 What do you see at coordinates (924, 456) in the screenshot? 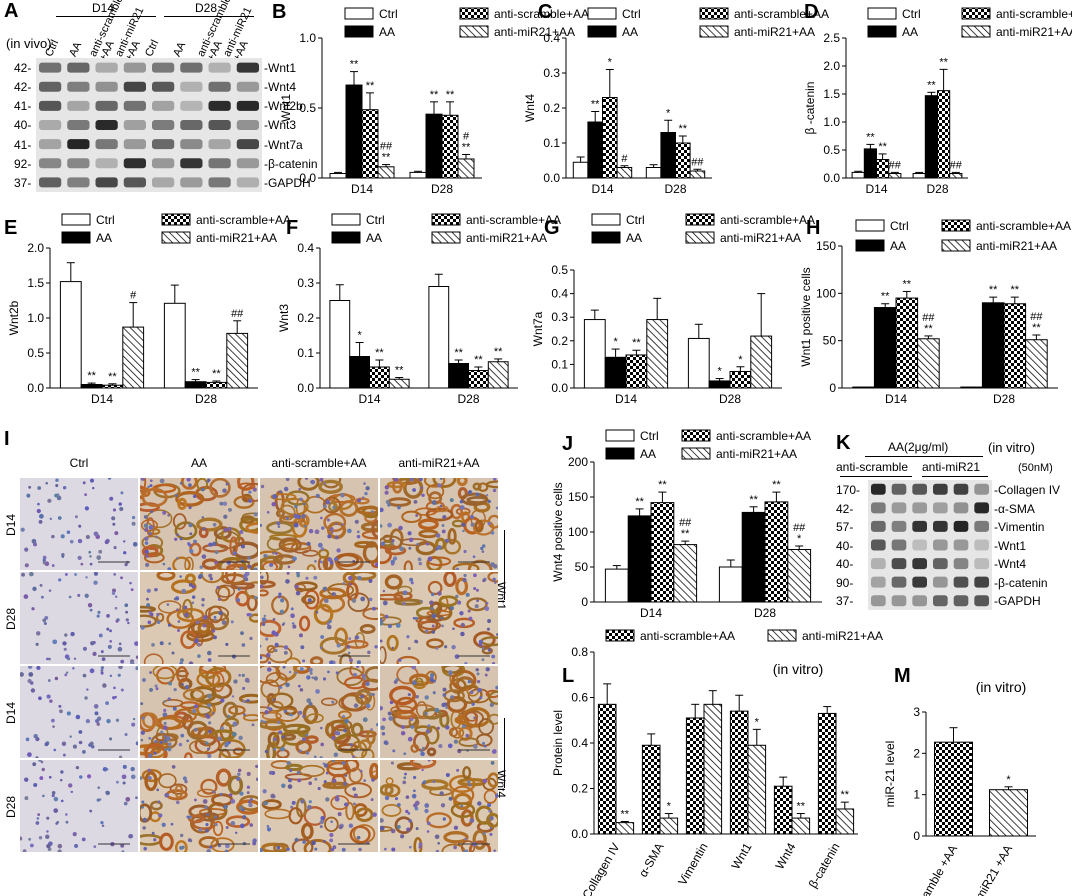
I see `treatment-line` at bounding box center [924, 456].